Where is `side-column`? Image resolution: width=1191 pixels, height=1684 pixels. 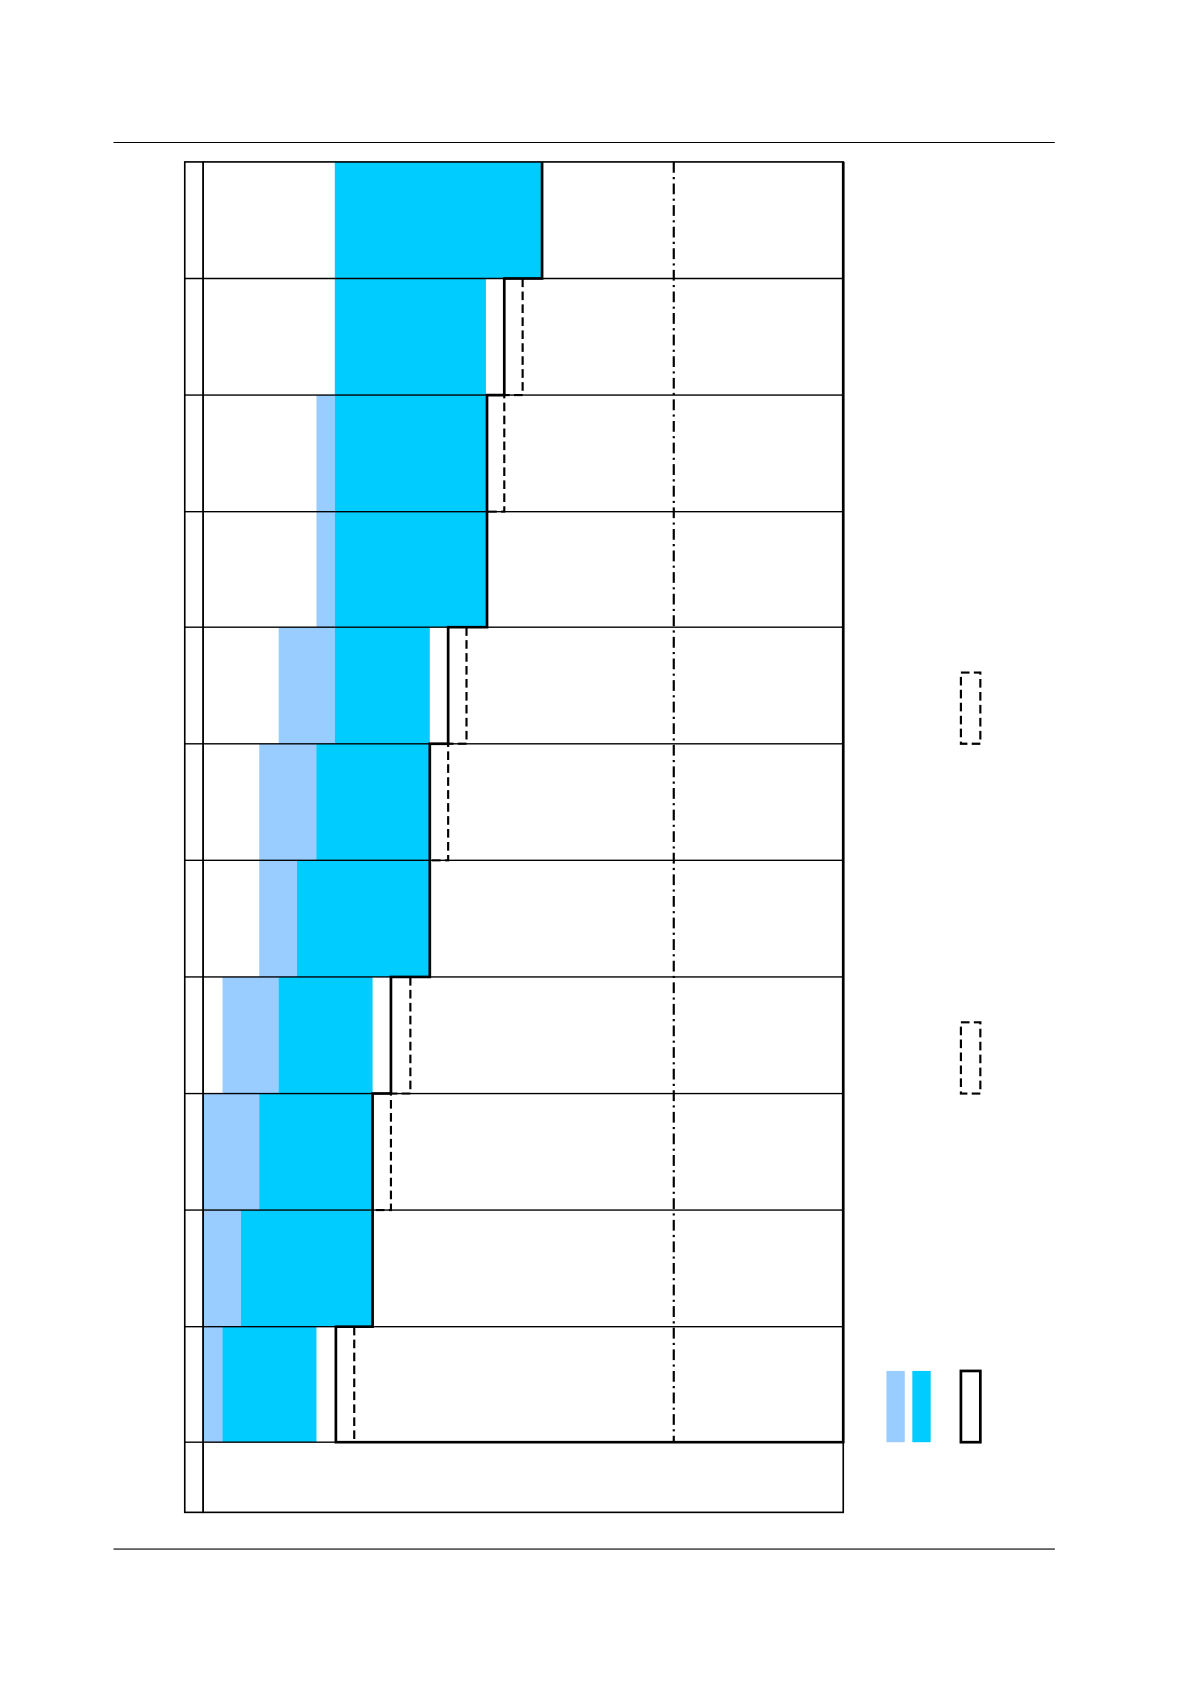
side-column is located at coordinates (193, 837).